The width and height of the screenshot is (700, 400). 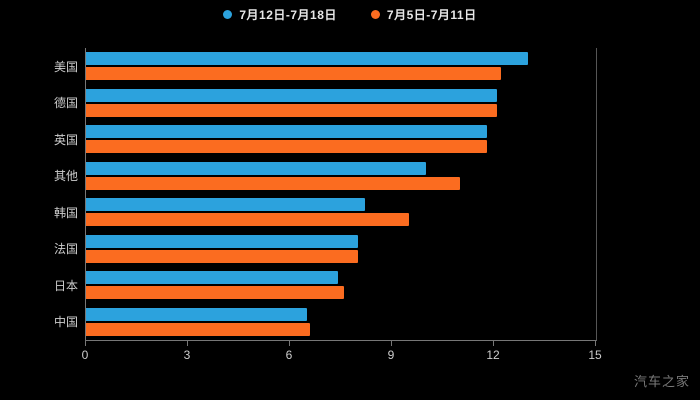 I want to click on y-axis-label: 德国, so click(x=65, y=103).